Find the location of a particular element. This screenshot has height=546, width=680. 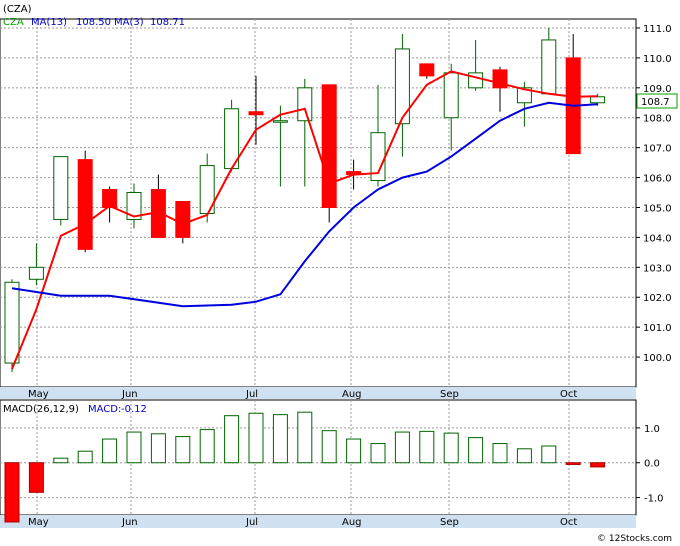

price-x-tick-label: May is located at coordinates (38, 394).